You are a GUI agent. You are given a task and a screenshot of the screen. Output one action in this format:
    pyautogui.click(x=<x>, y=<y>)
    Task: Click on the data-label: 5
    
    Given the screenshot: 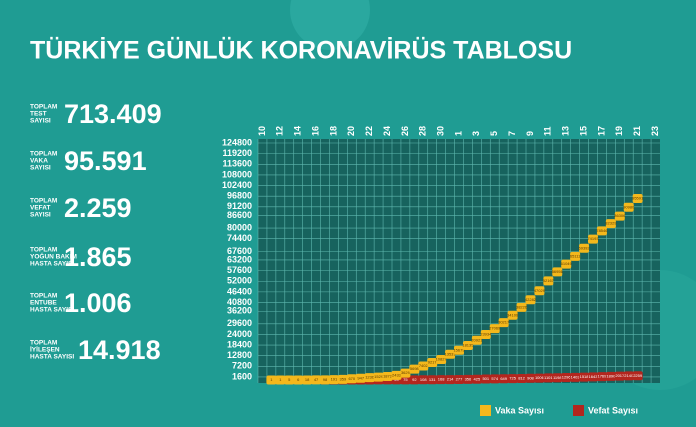 What is the action you would take?
    pyautogui.click(x=289, y=379)
    